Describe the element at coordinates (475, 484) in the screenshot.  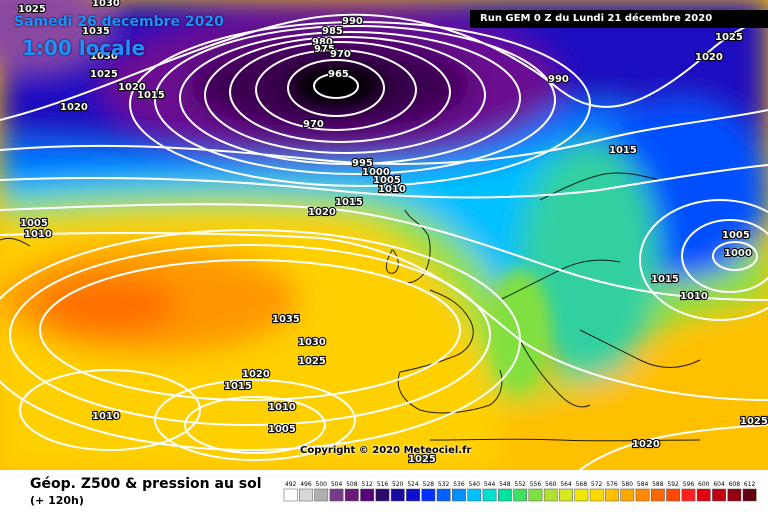
I see `scale-label: 540` at that location.